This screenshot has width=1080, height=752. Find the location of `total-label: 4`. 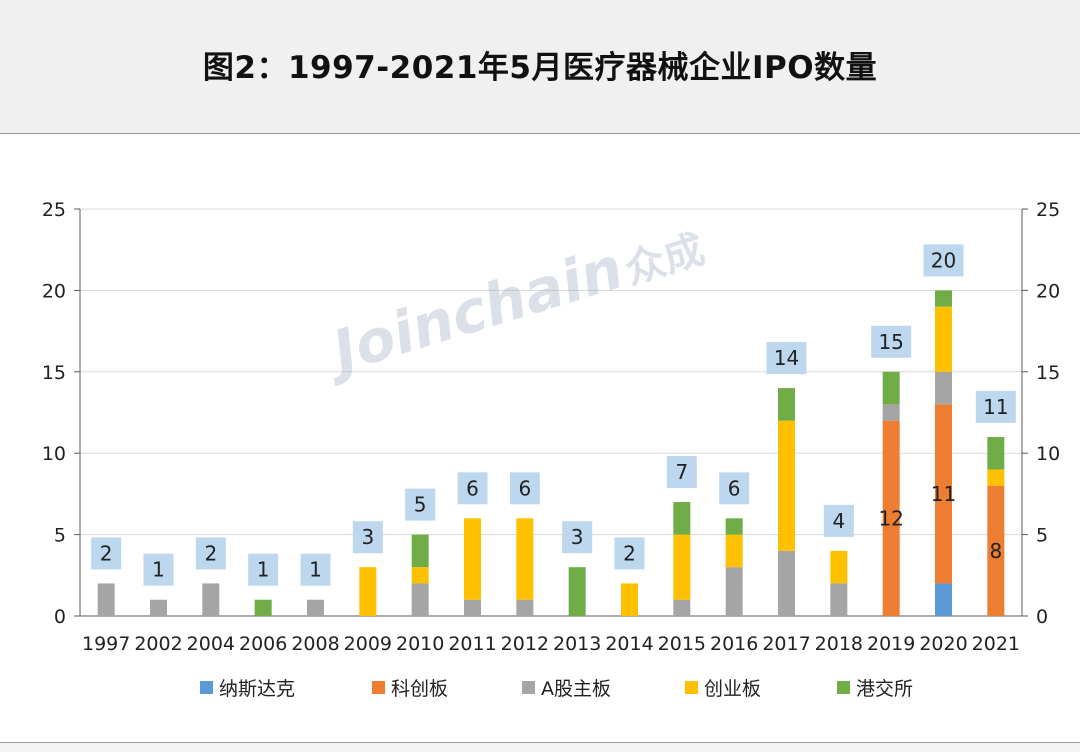

total-label: 4 is located at coordinates (838, 521).